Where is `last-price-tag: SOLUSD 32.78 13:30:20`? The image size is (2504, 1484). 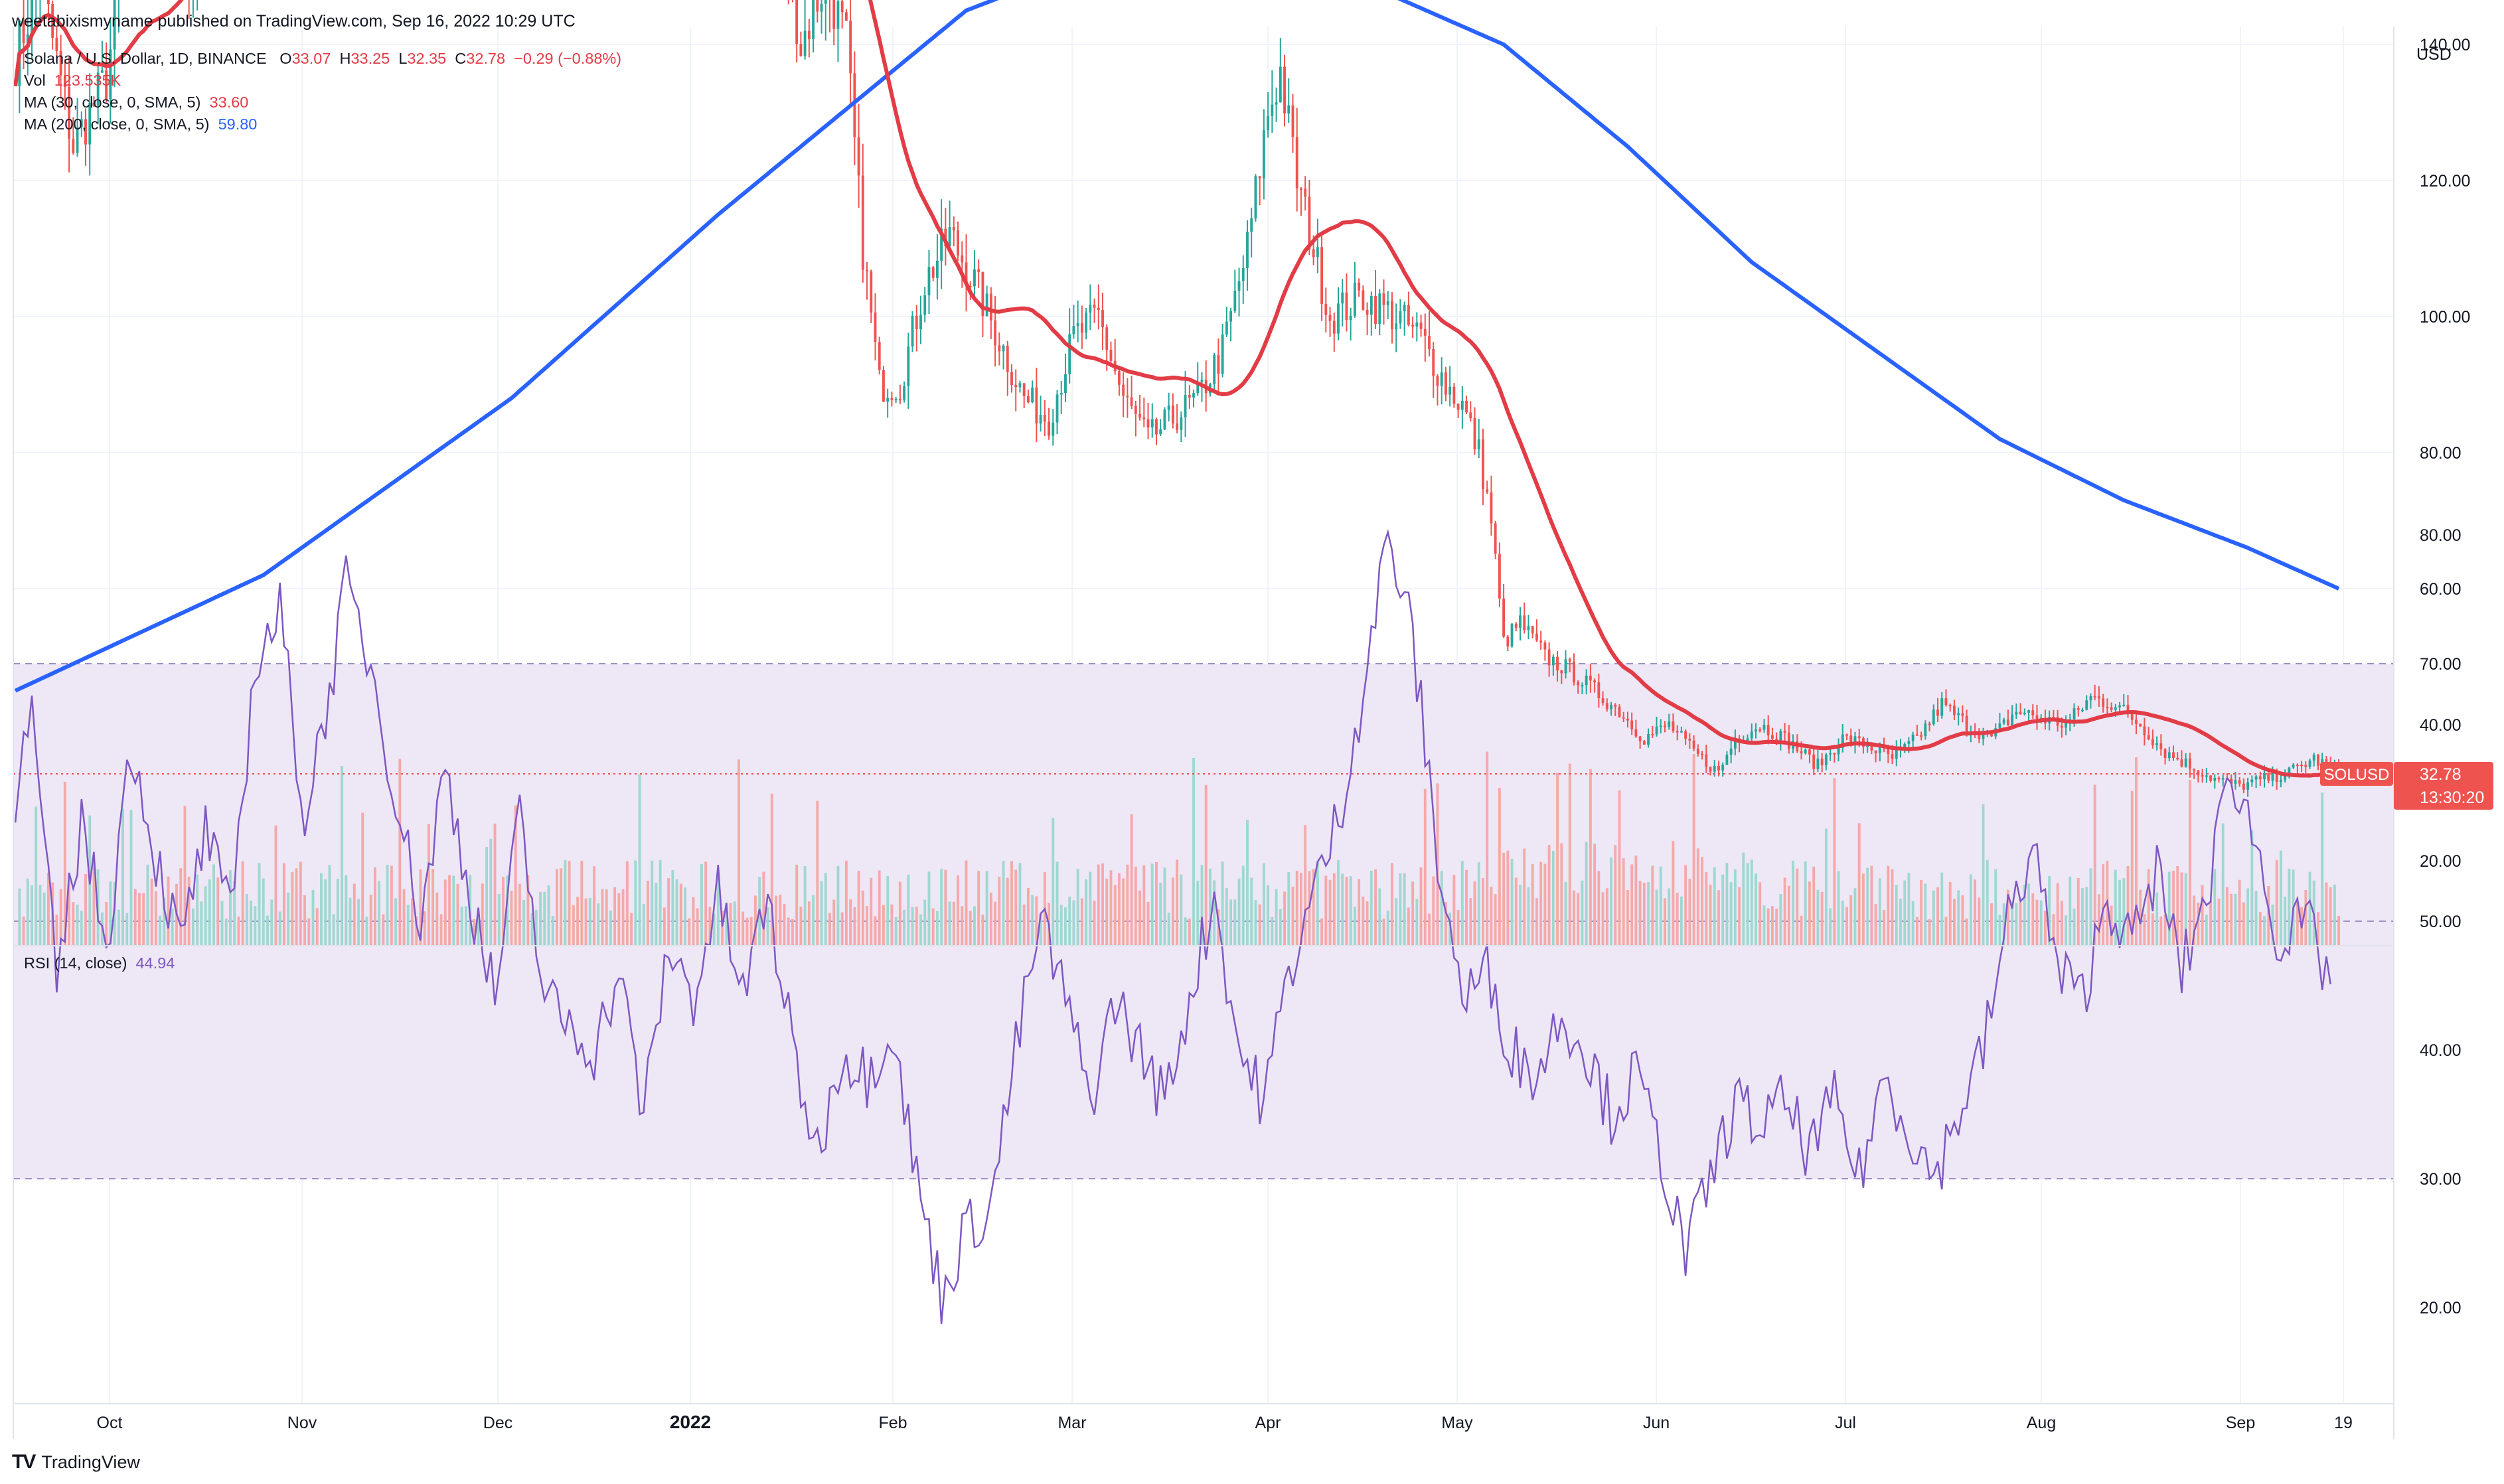
last-price-tag: SOLUSD 32.78 13:30:20 is located at coordinates (2406, 786).